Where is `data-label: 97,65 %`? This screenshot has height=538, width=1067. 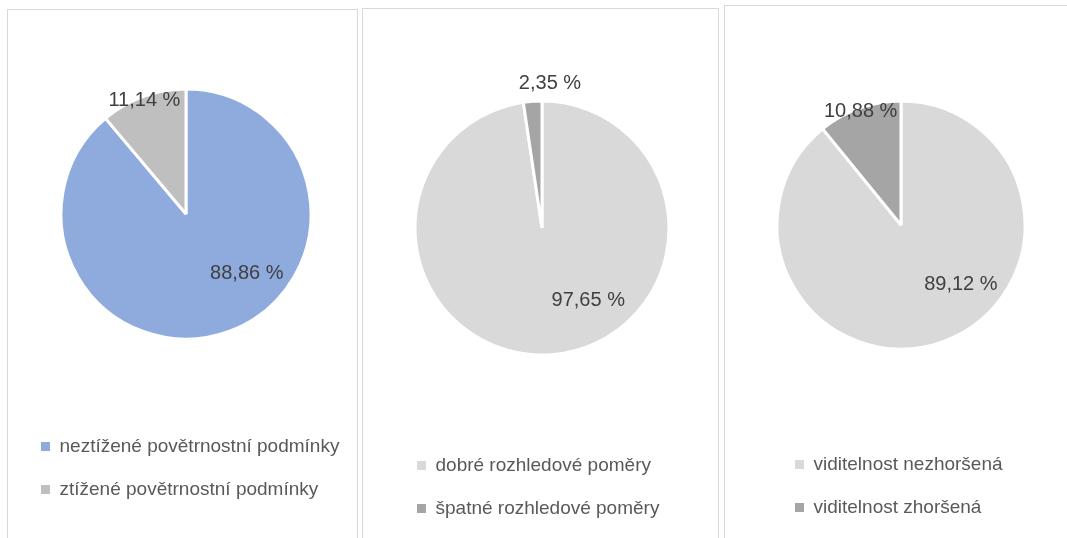 data-label: 97,65 % is located at coordinates (588, 299).